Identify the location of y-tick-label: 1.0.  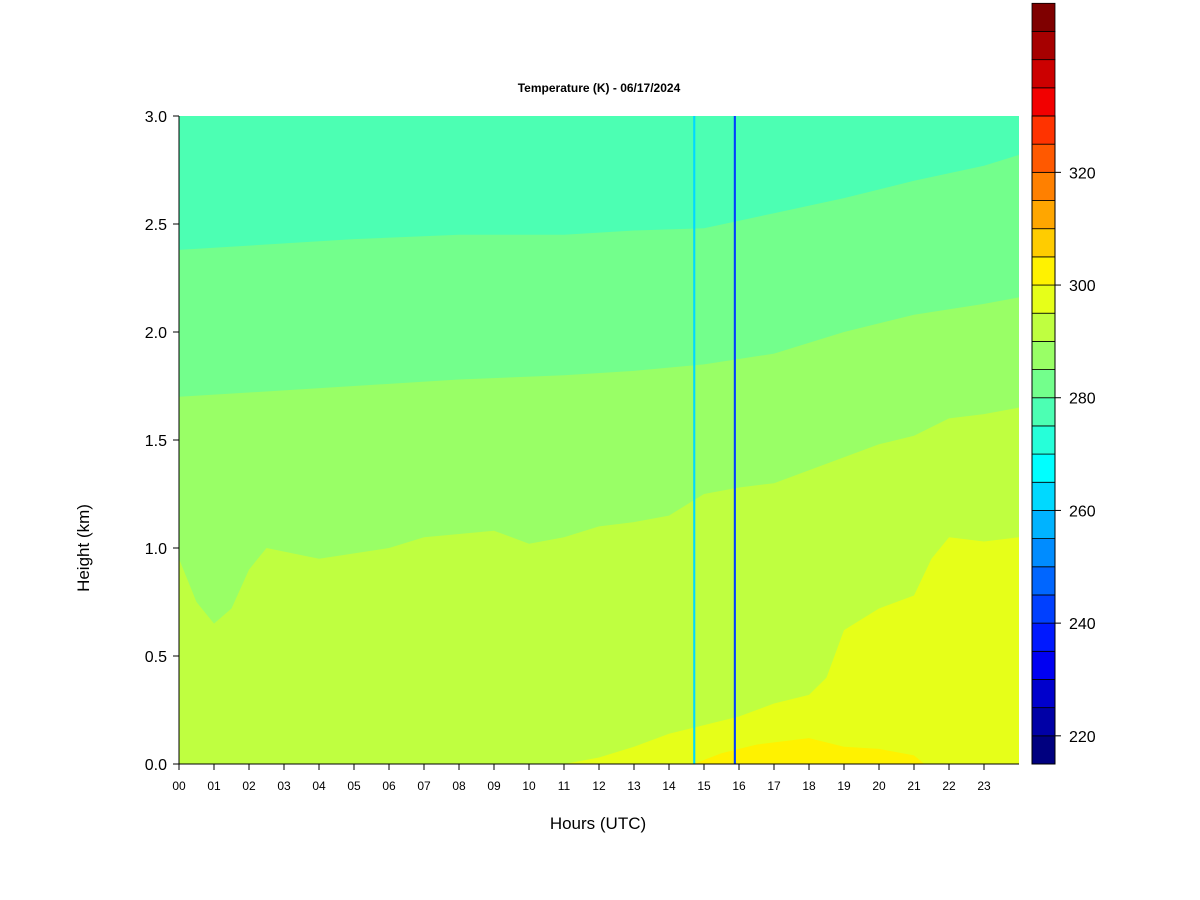
(156, 549).